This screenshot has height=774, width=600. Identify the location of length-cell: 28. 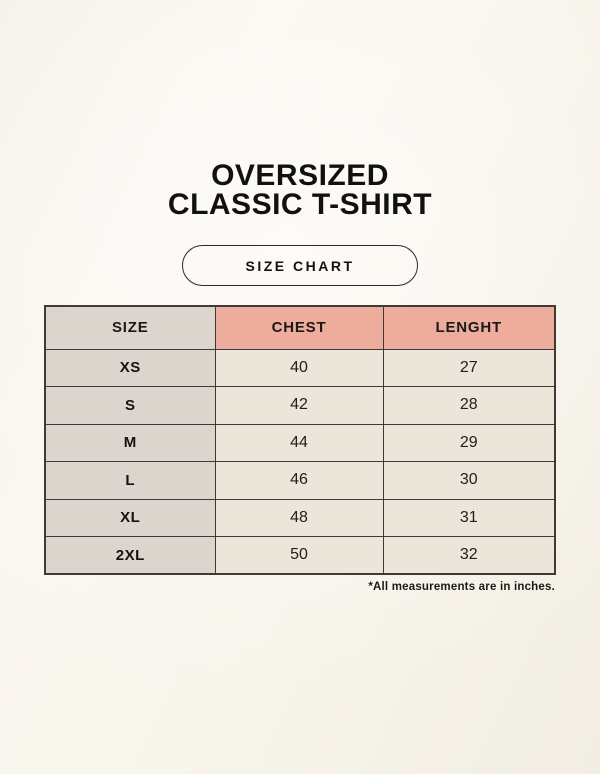
(469, 405).